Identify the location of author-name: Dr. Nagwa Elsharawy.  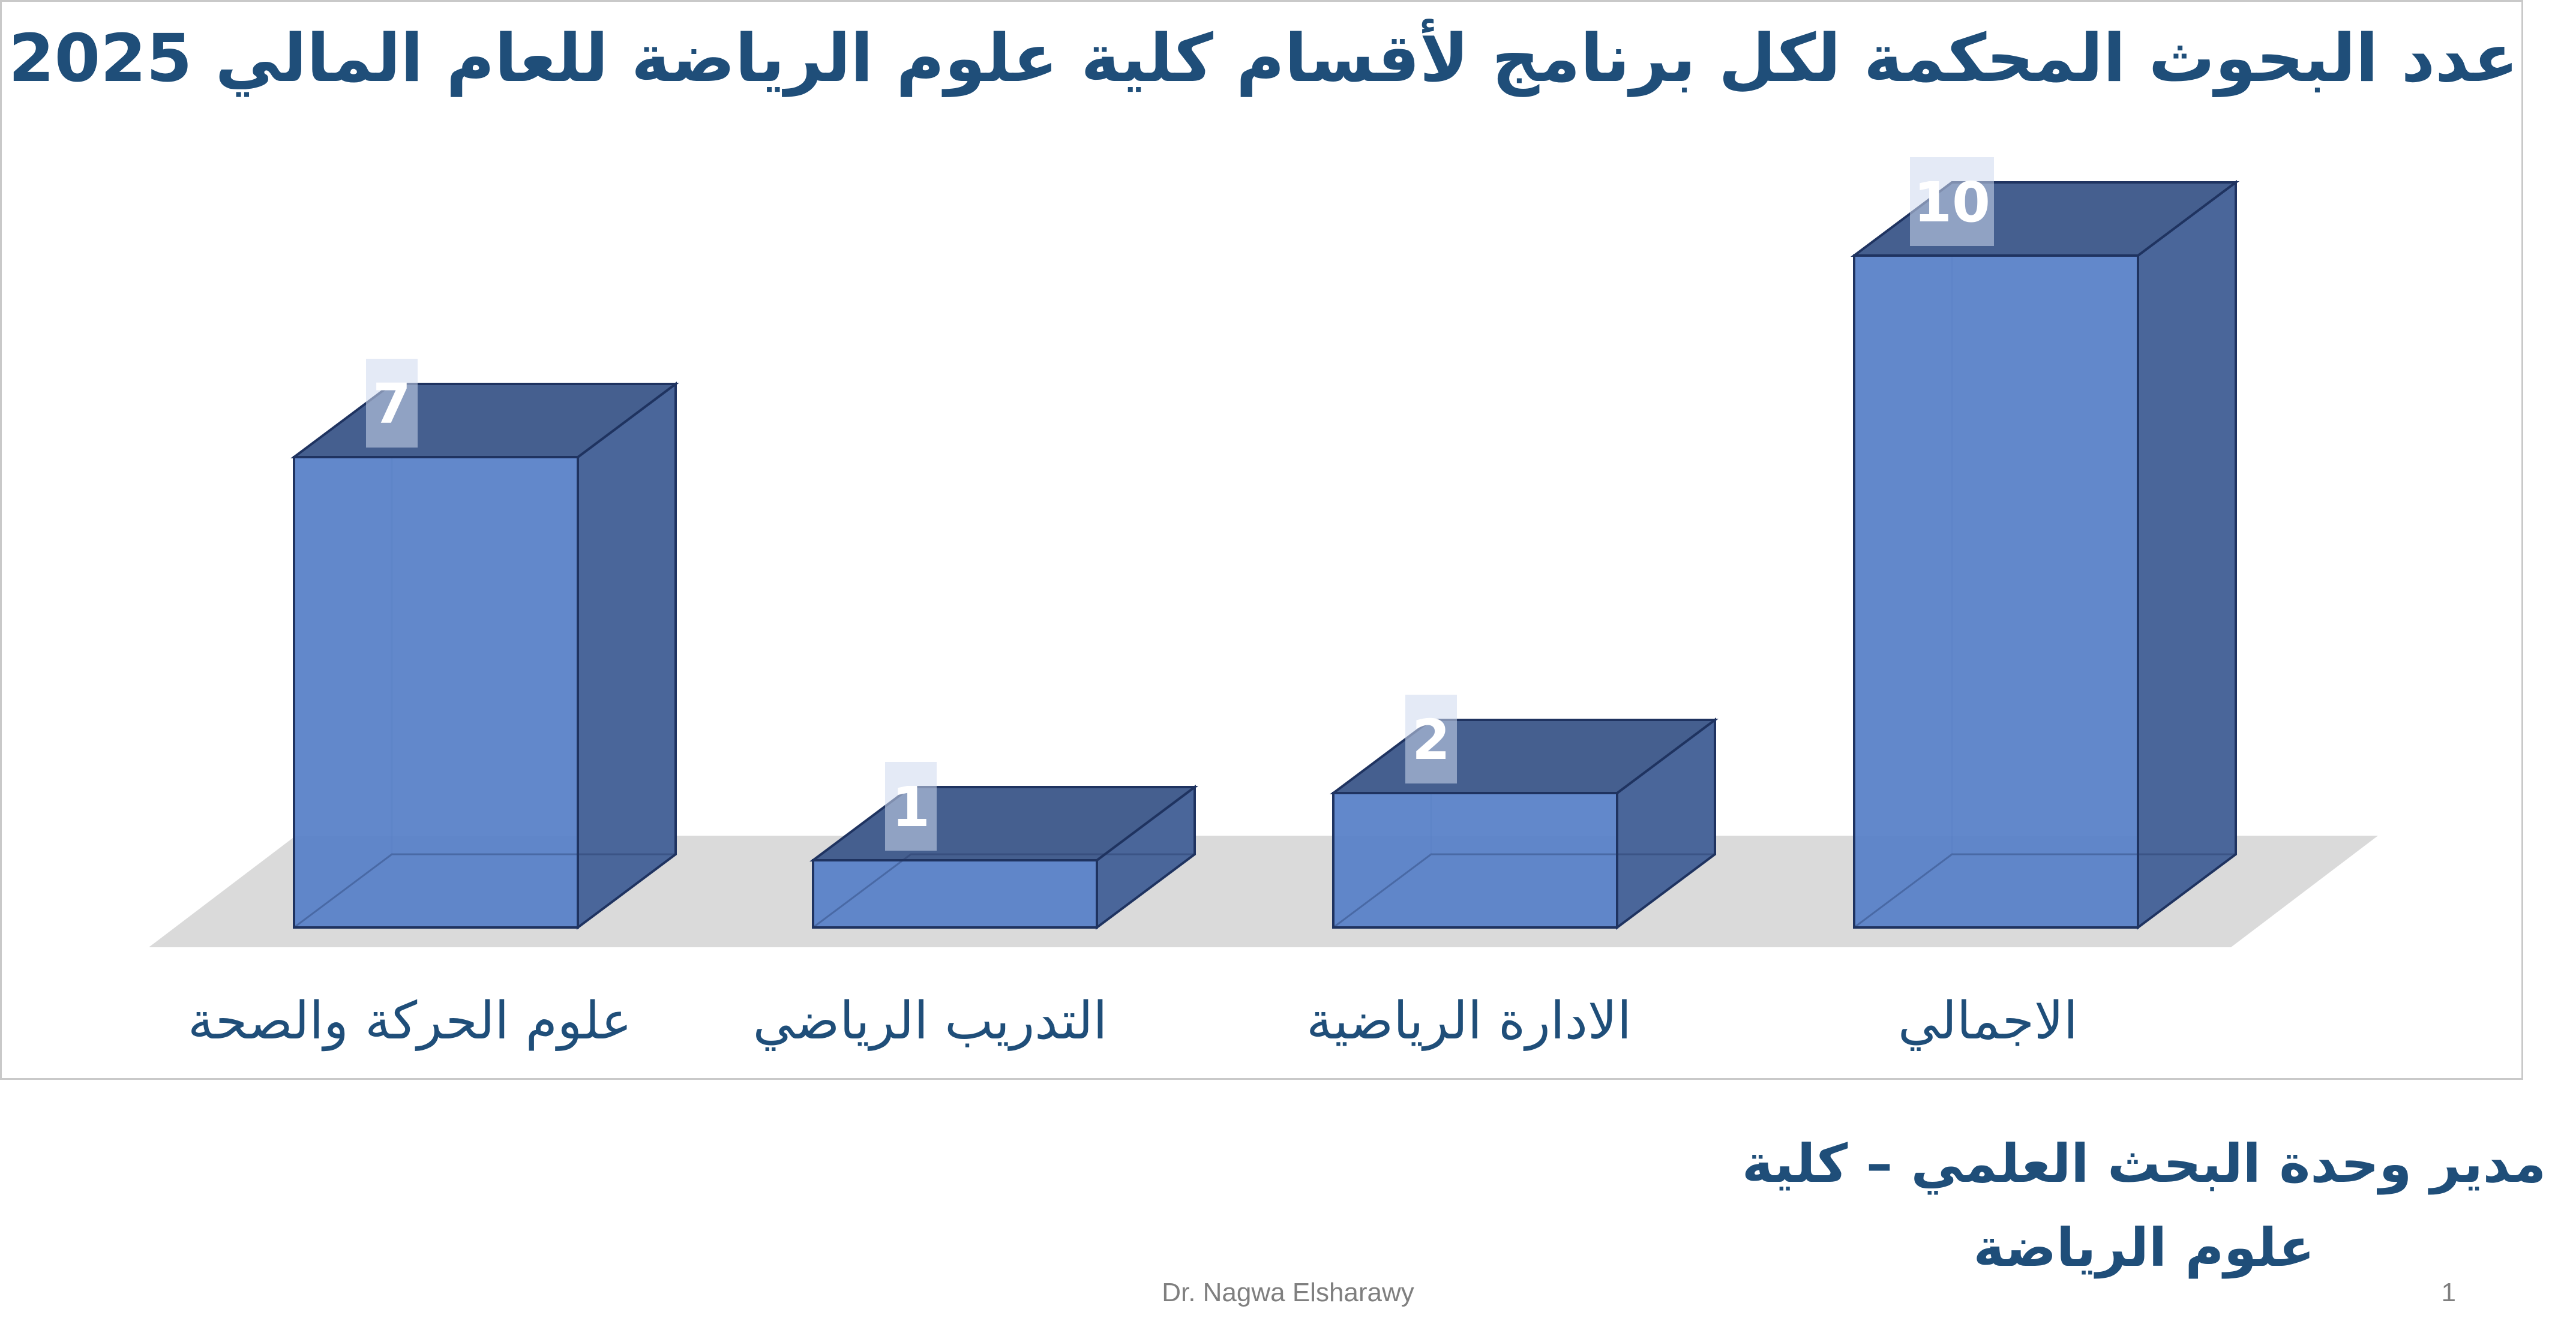
(1288, 1292).